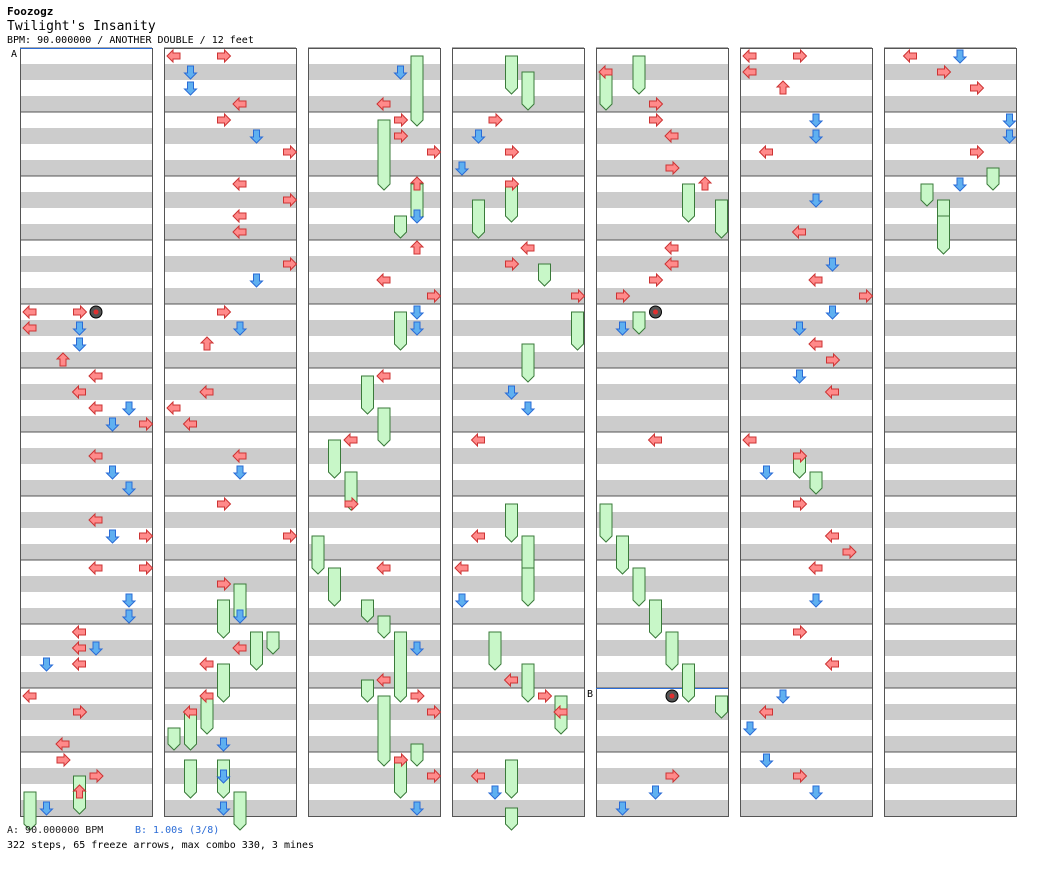 Image resolution: width=1040 pixels, height=876 pixels. What do you see at coordinates (30, 11) in the screenshot?
I see `artist-name: Foozogz` at bounding box center [30, 11].